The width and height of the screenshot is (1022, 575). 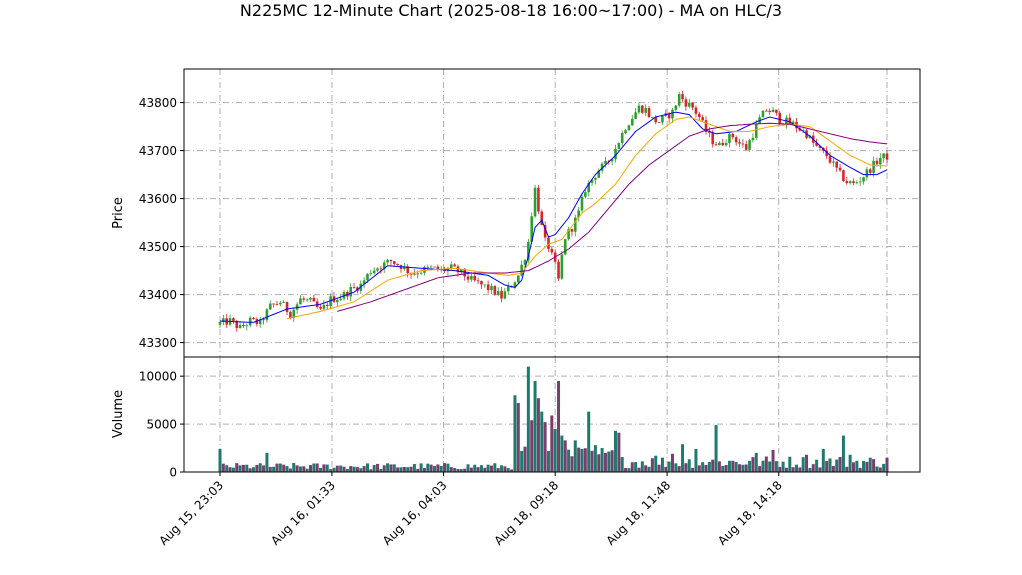 I want to click on price-tick-label: 43600, so click(x=158, y=199).